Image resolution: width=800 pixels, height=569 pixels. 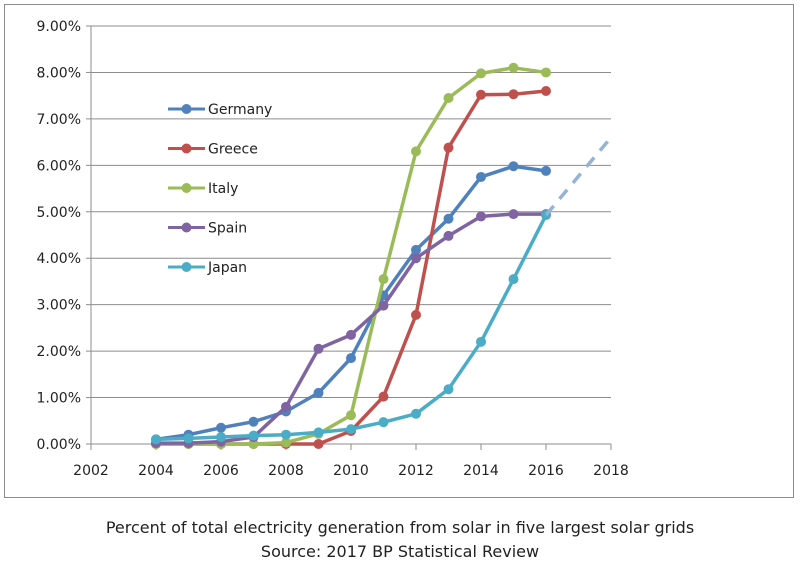 I want to click on y-tick-label: 2.00%, so click(x=59, y=352).